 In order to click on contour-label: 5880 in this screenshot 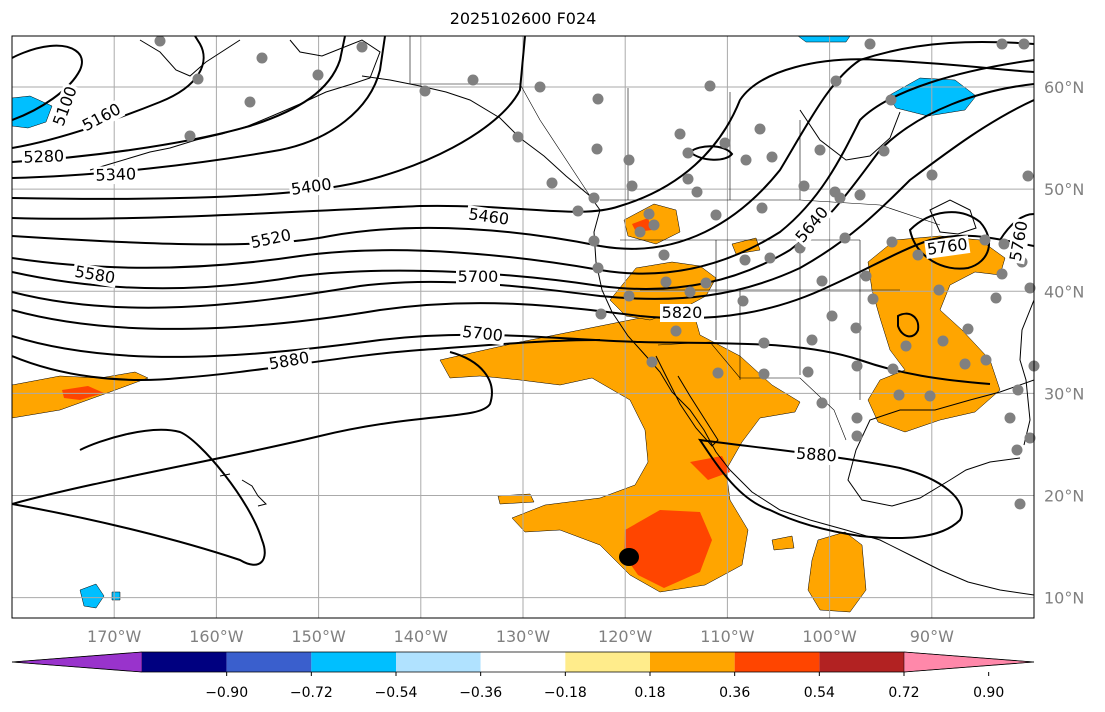, I will do `click(816, 455)`.